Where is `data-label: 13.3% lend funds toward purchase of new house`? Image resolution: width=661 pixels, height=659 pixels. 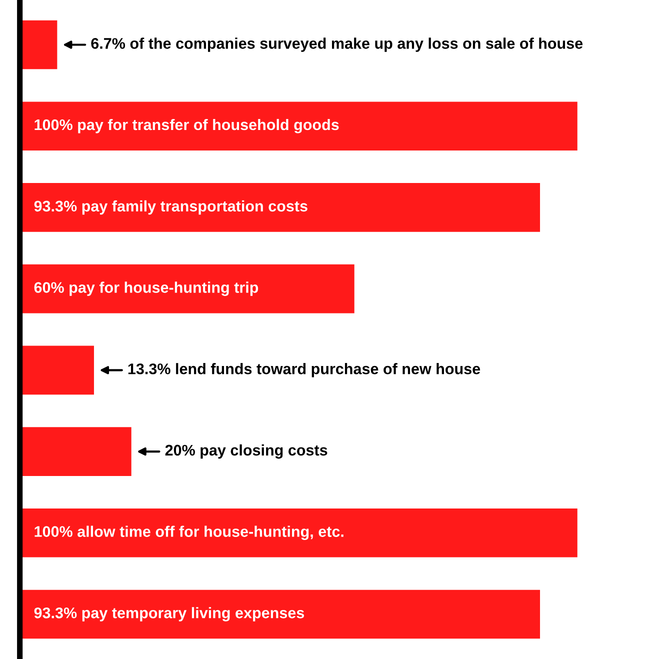
data-label: 13.3% lend funds toward purchase of new house is located at coordinates (304, 370).